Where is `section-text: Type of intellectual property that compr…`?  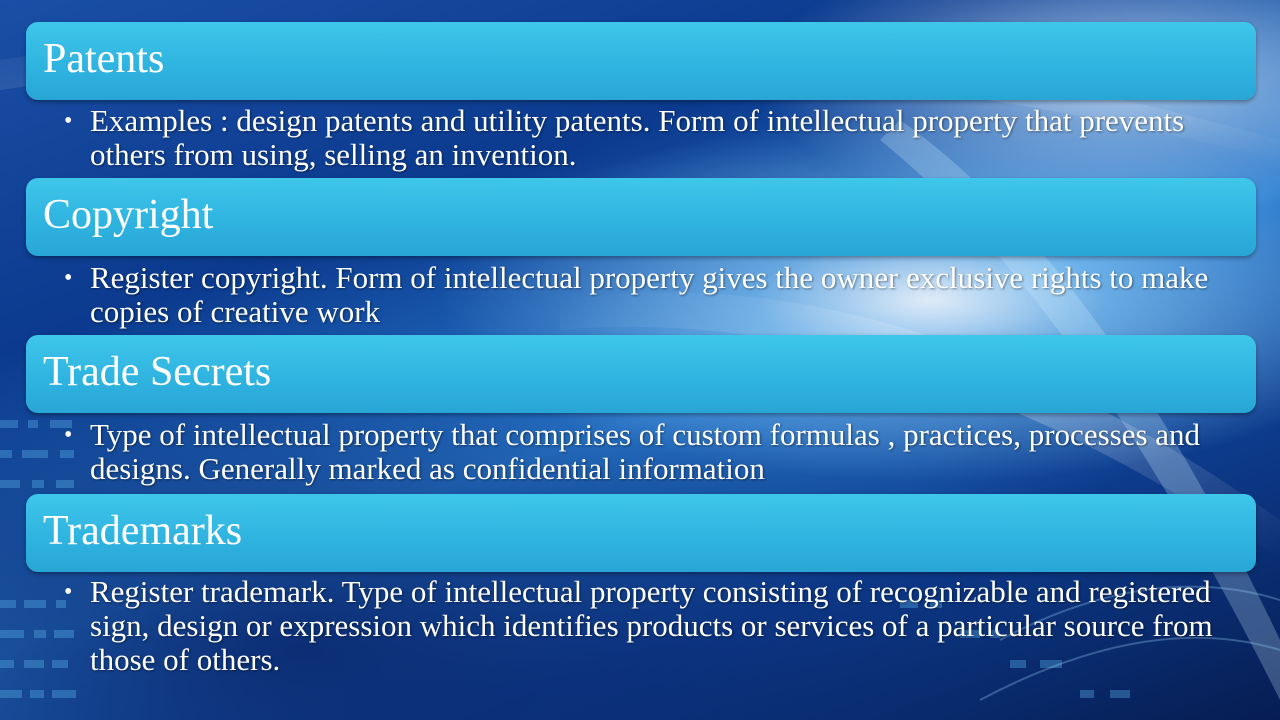
section-text: Type of intellectual property that compr… is located at coordinates (645, 451).